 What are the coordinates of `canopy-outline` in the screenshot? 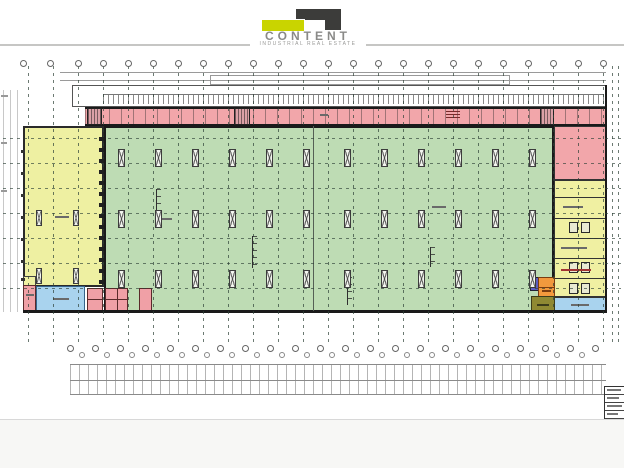 It's located at (360, 80).